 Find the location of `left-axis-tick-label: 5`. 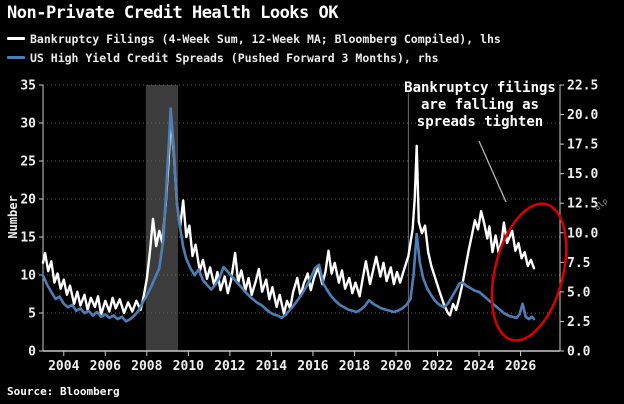

left-axis-tick-label: 5 is located at coordinates (32, 314).